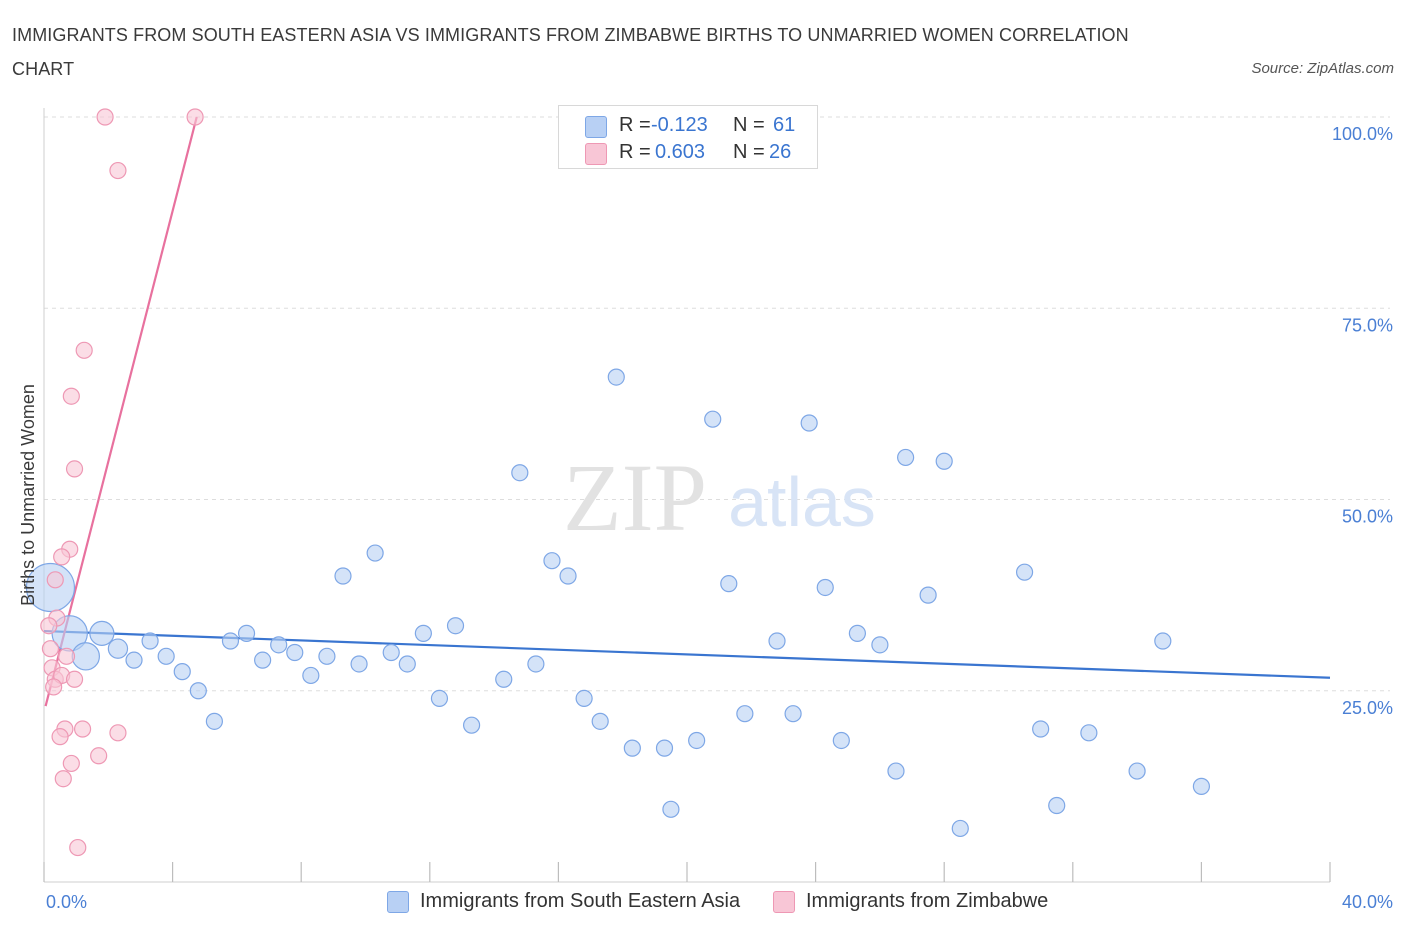 The width and height of the screenshot is (1406, 930). I want to click on bottom-legend-swatch-pink, so click(784, 902).